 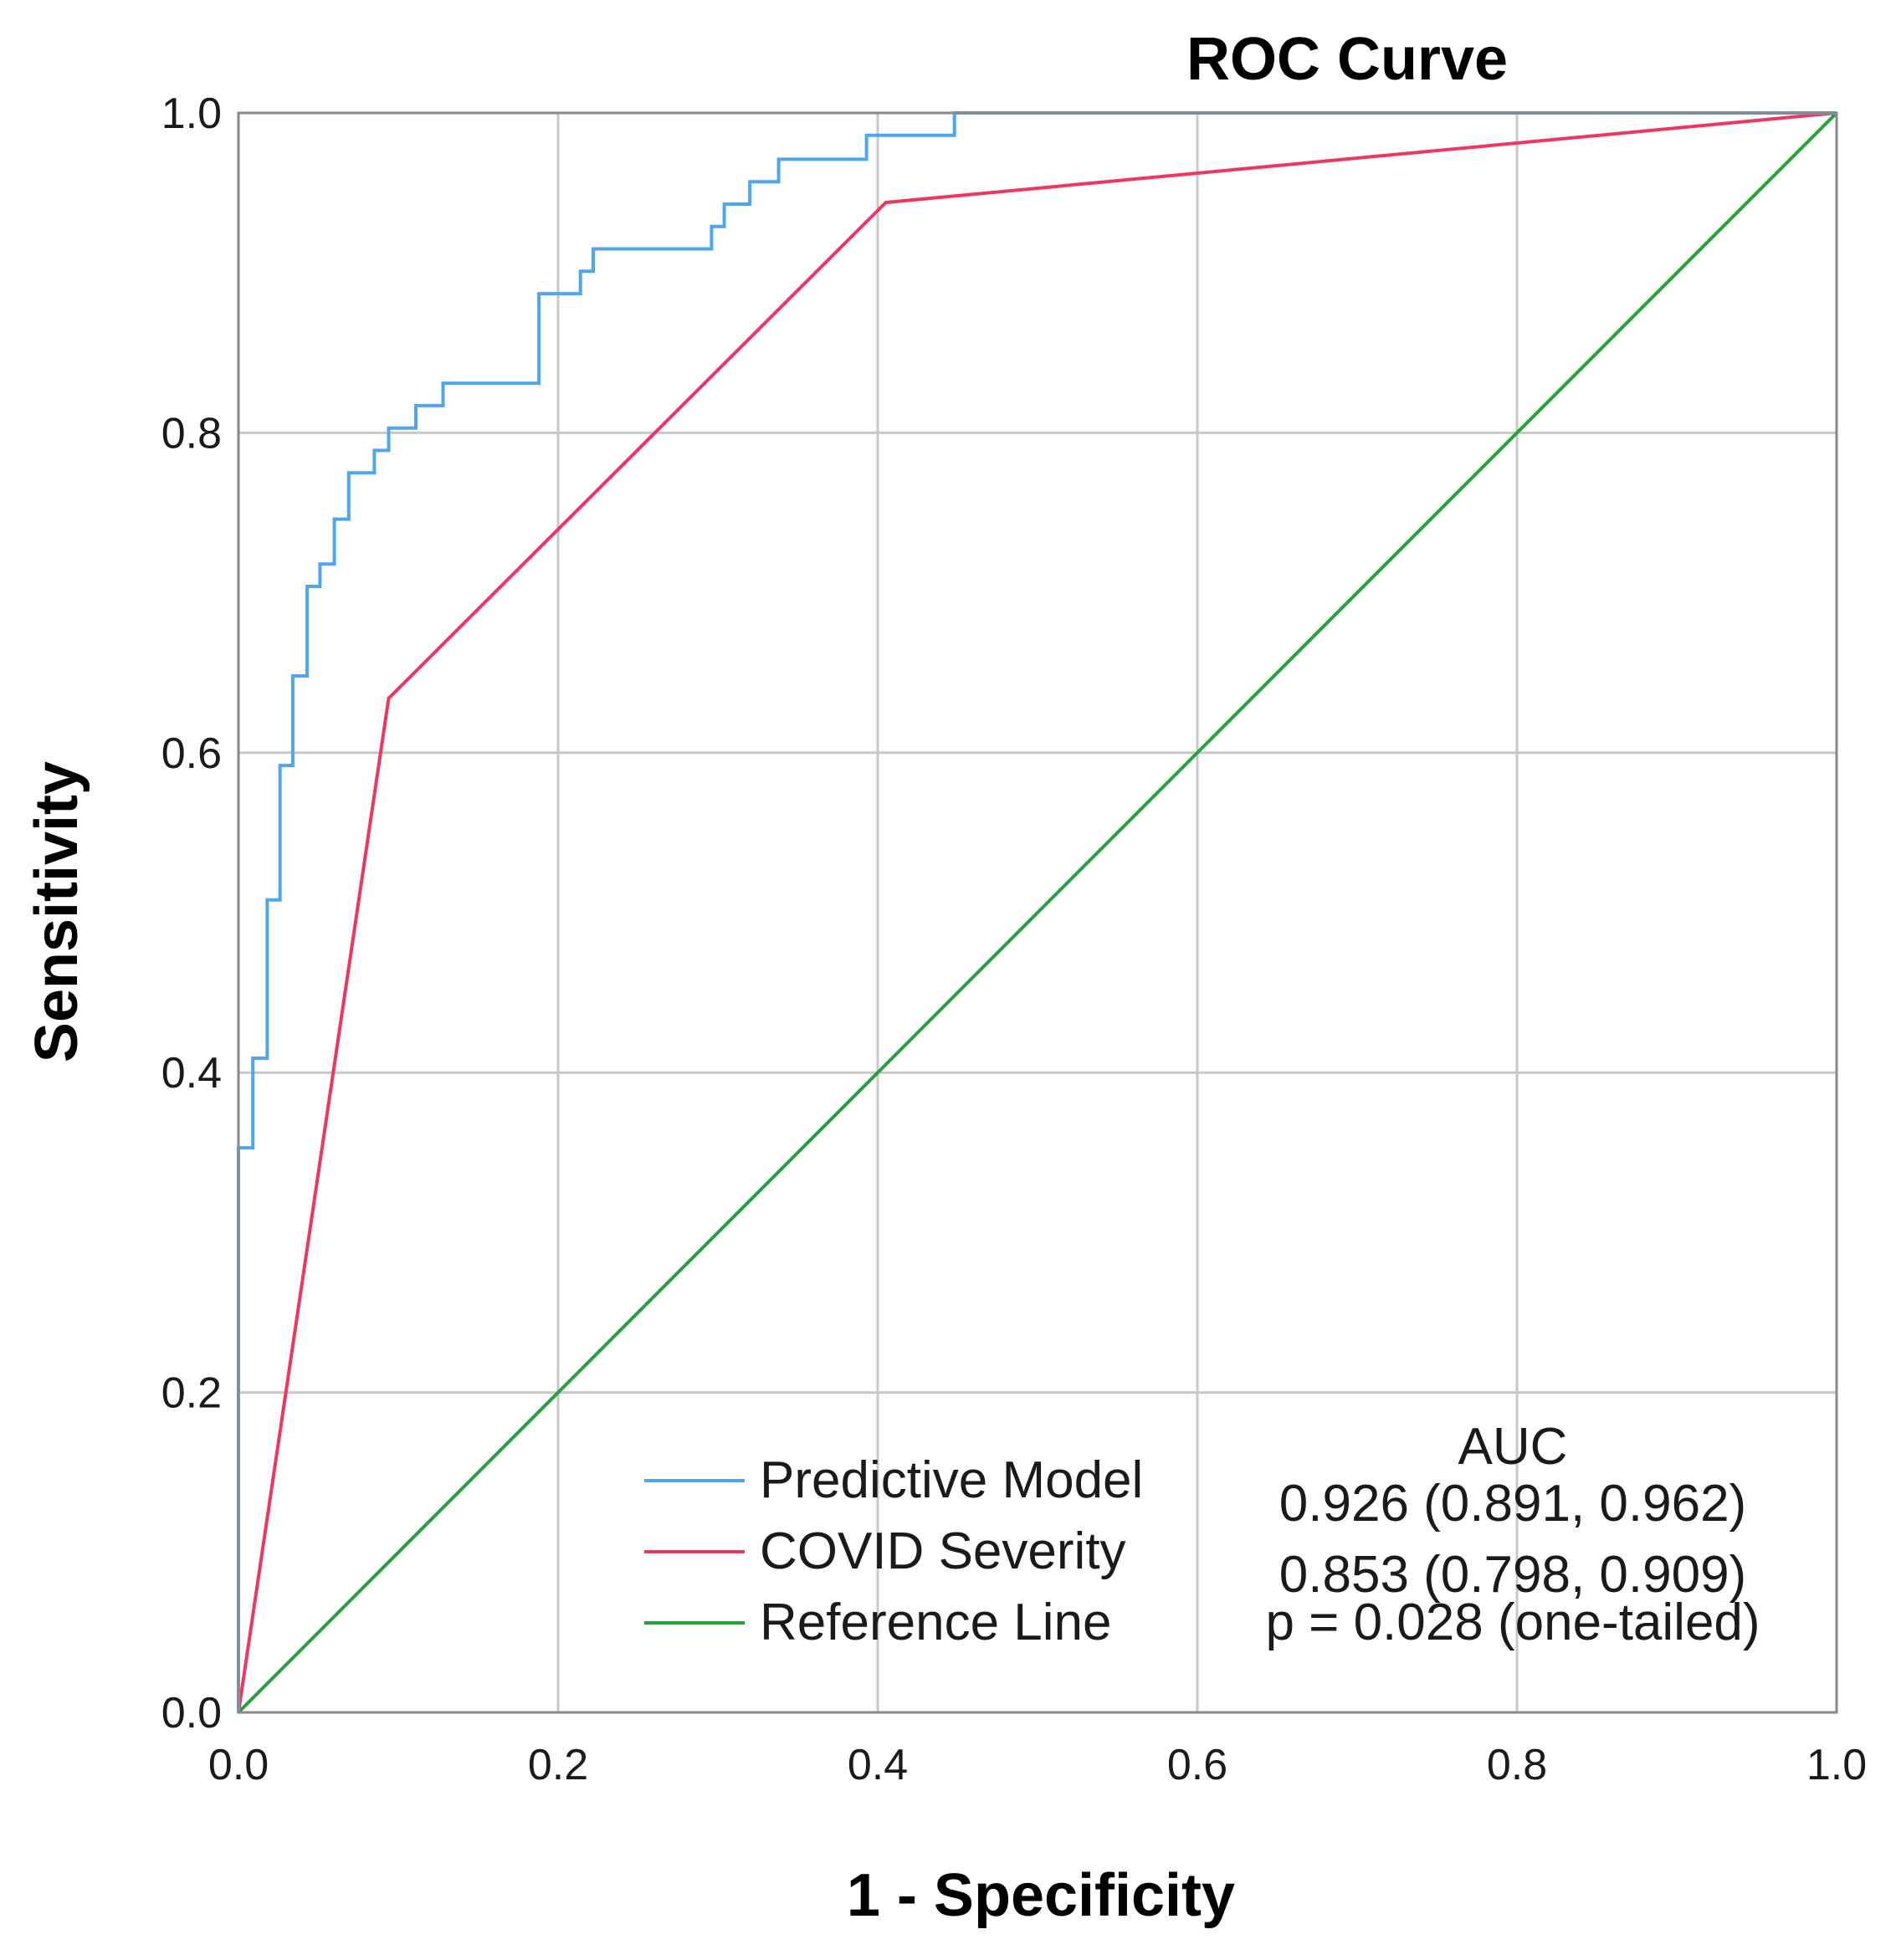 What do you see at coordinates (191, 754) in the screenshot?
I see `y-tick-label: 0.6` at bounding box center [191, 754].